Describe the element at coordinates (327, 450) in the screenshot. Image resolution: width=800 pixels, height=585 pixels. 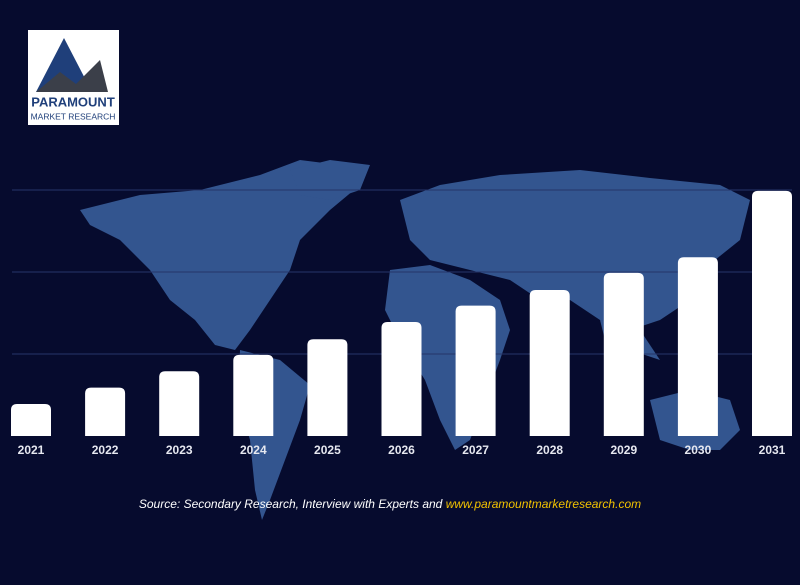
I see `x-tick-label: 2025` at that location.